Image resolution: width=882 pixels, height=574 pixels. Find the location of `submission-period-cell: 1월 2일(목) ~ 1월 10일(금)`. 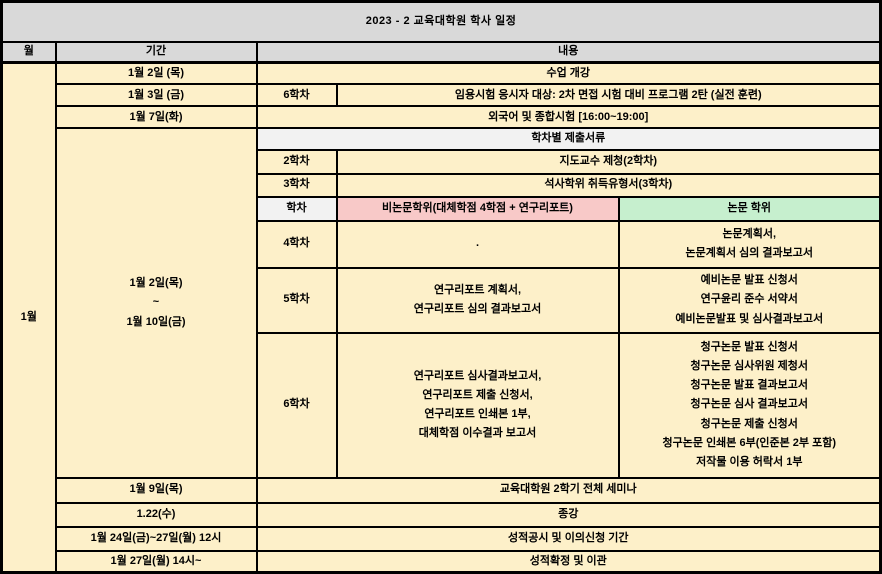

submission-period-cell: 1월 2일(목) ~ 1월 10일(금) is located at coordinates (156, 303).